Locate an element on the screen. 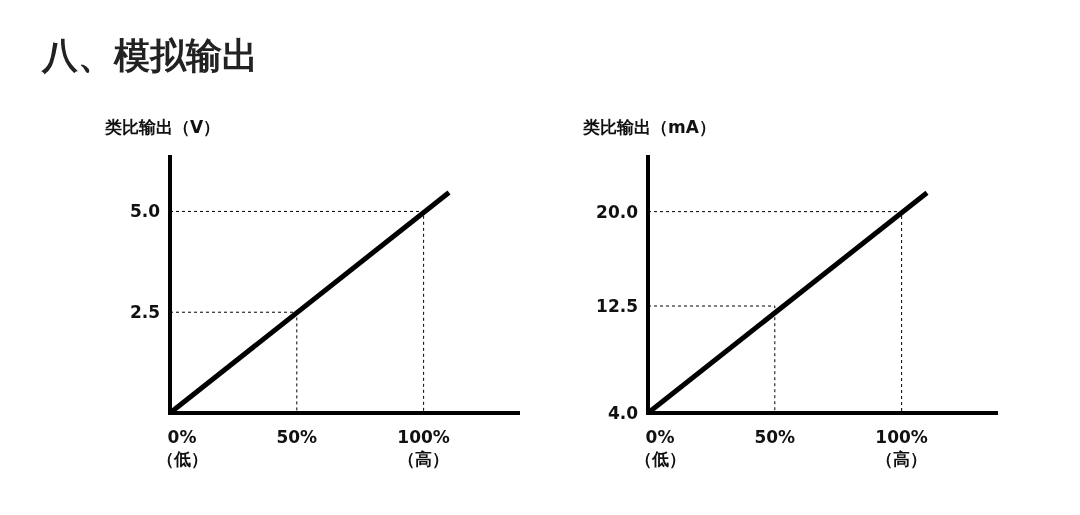  chart-title: 八、模拟输出 is located at coordinates (149, 55).